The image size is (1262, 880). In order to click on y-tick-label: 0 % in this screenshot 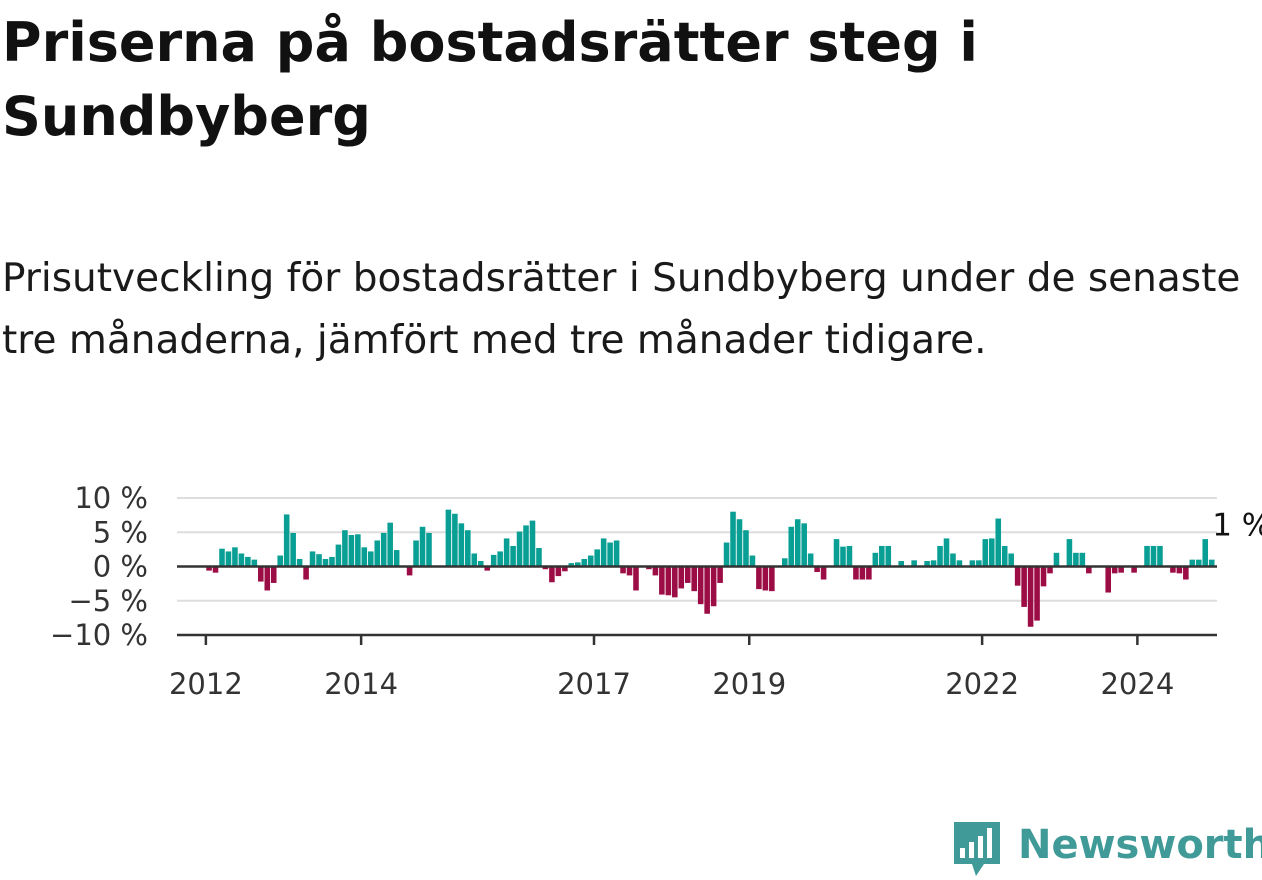, I will do `click(120, 567)`.